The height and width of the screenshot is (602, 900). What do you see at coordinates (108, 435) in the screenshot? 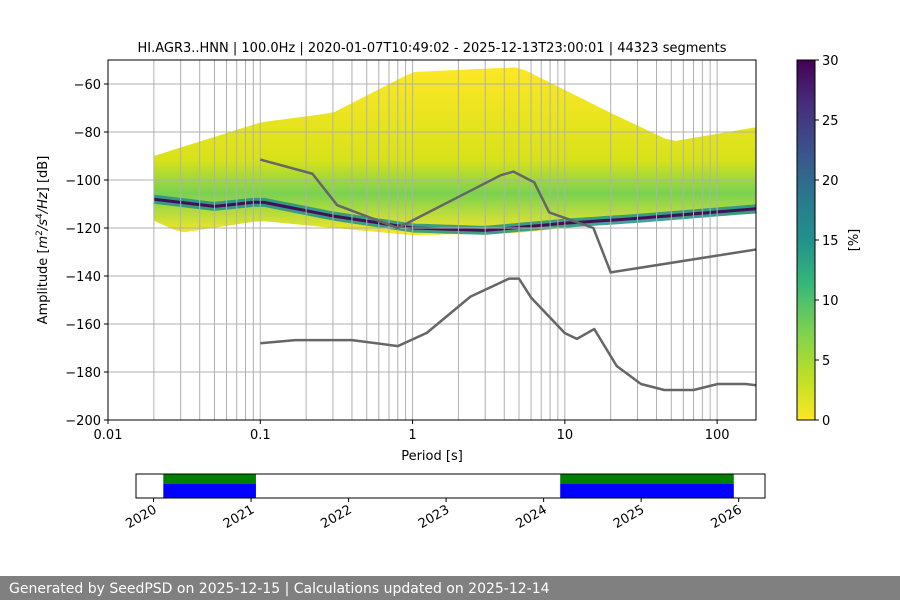
I see `x-tick-label: 0.01` at bounding box center [108, 435].